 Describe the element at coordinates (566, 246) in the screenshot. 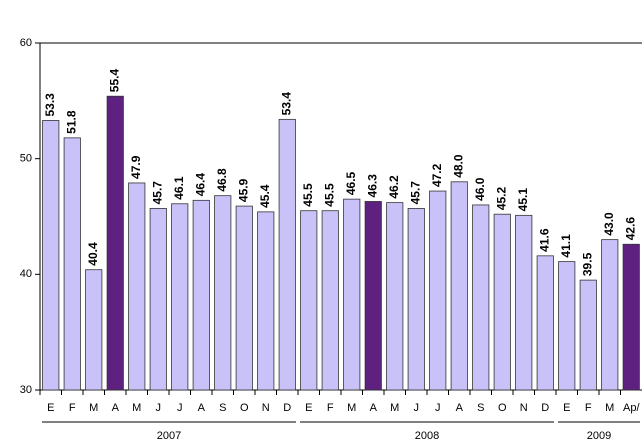

I see `value-label: 41.1` at that location.